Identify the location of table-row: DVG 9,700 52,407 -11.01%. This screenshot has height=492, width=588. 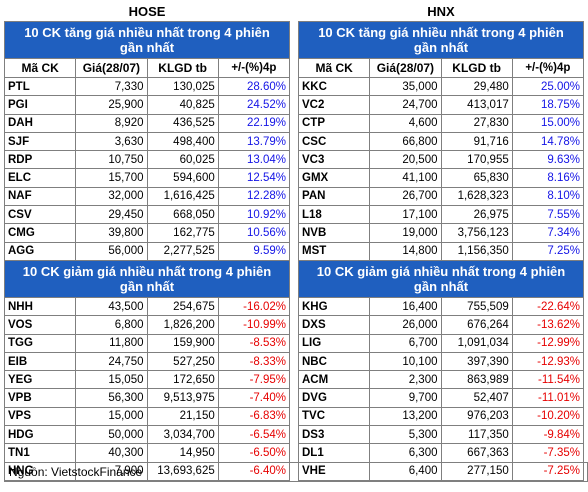
(441, 398).